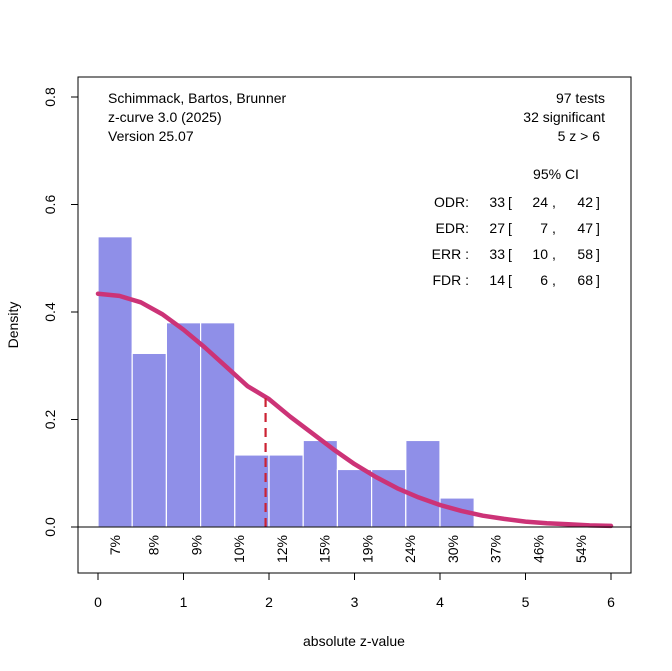 Image resolution: width=672 pixels, height=671 pixels. What do you see at coordinates (585, 254) in the screenshot?
I see `ci-upper: 58` at bounding box center [585, 254].